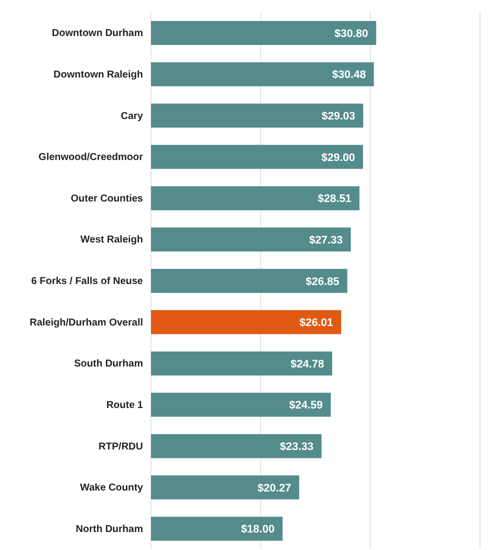 The height and width of the screenshot is (550, 489). Describe the element at coordinates (107, 198) in the screenshot. I see `y-tick-label: Outer Counties` at that location.